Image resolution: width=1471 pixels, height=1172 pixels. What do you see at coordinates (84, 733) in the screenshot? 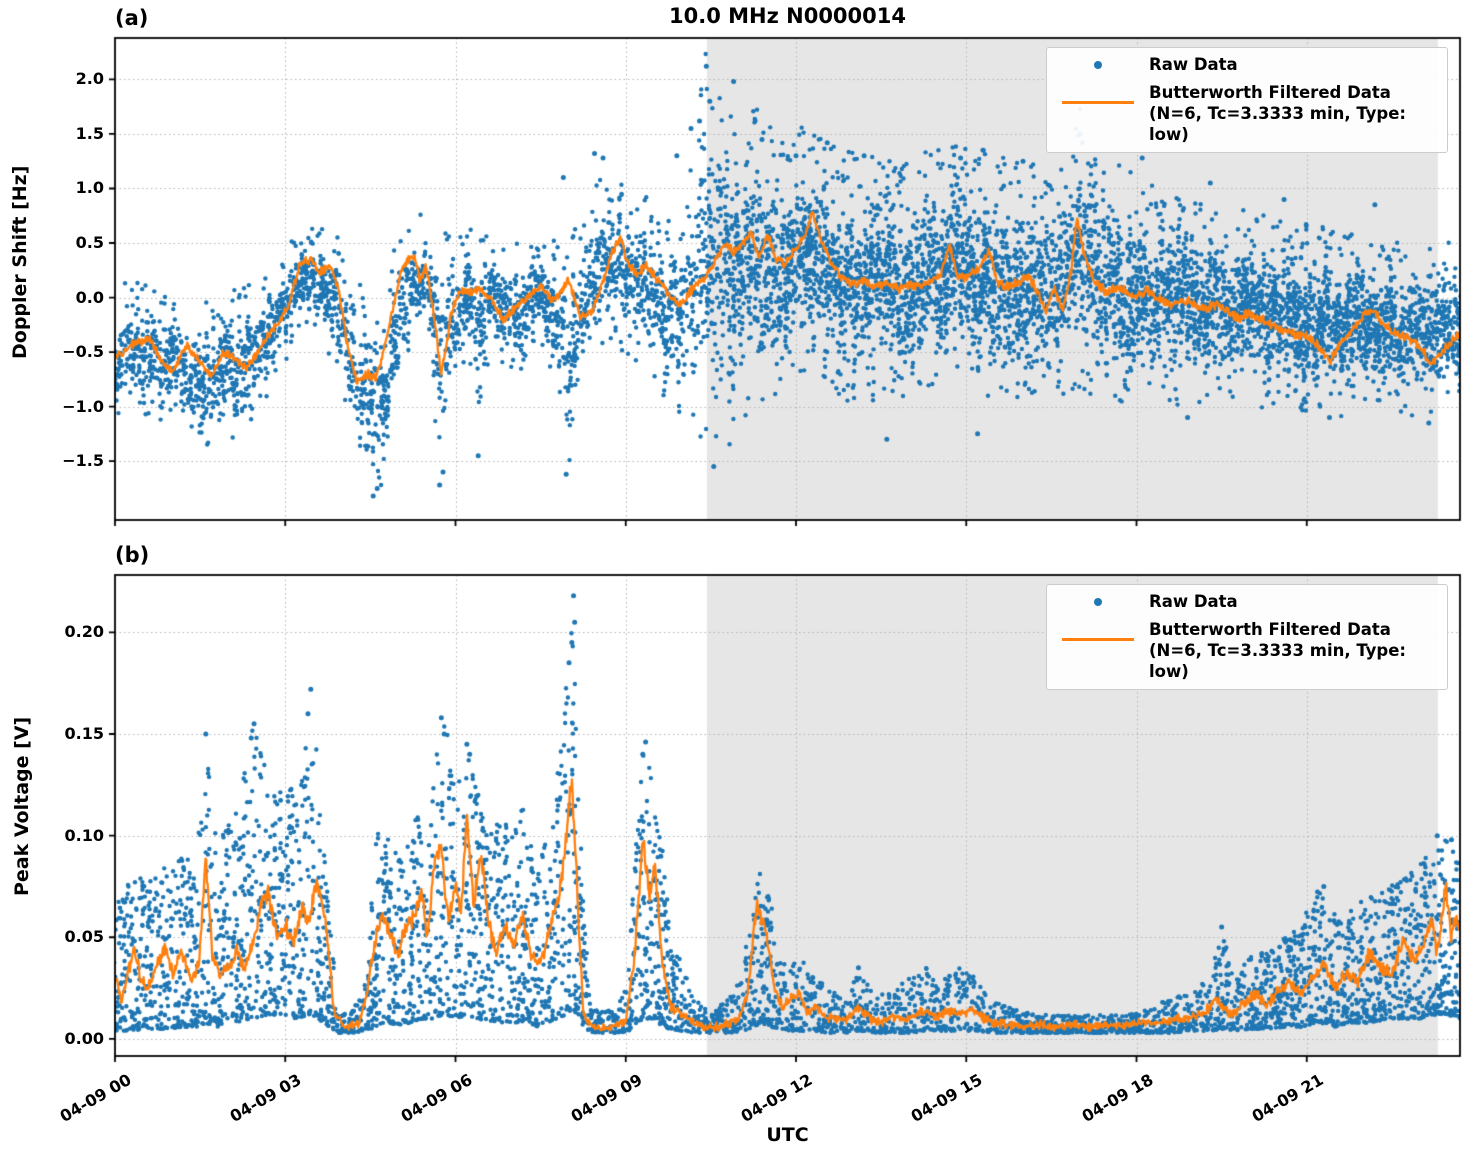
I see `y-tick-label: 0.15` at bounding box center [84, 733].